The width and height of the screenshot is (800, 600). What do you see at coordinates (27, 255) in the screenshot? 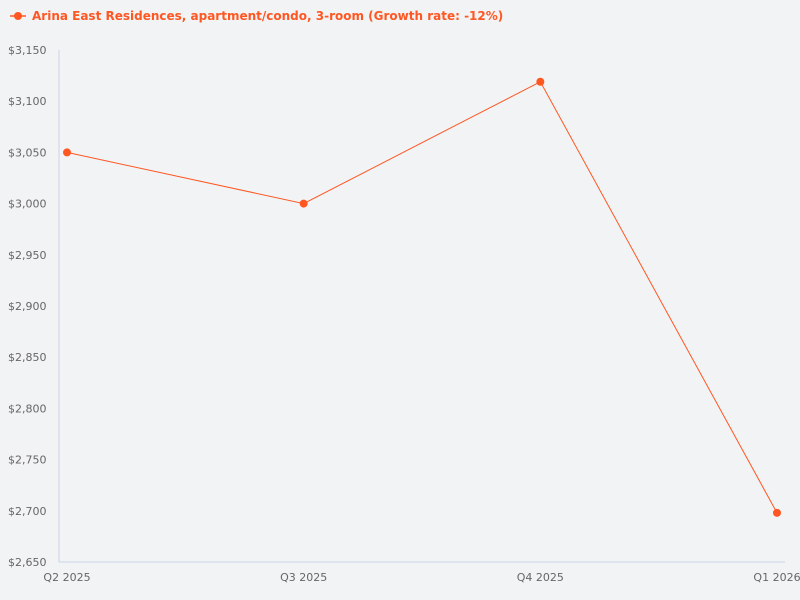
I see `y-tick-label: $2,950` at bounding box center [27, 255].